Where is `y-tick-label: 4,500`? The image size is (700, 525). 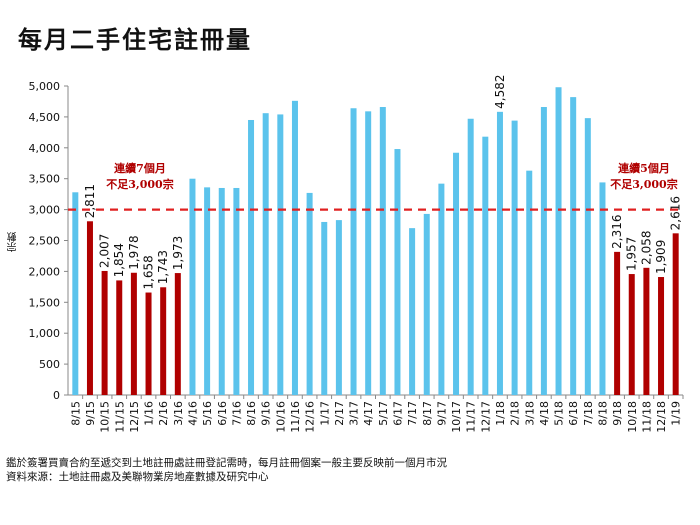 y-tick-label: 4,500 is located at coordinates (45, 117).